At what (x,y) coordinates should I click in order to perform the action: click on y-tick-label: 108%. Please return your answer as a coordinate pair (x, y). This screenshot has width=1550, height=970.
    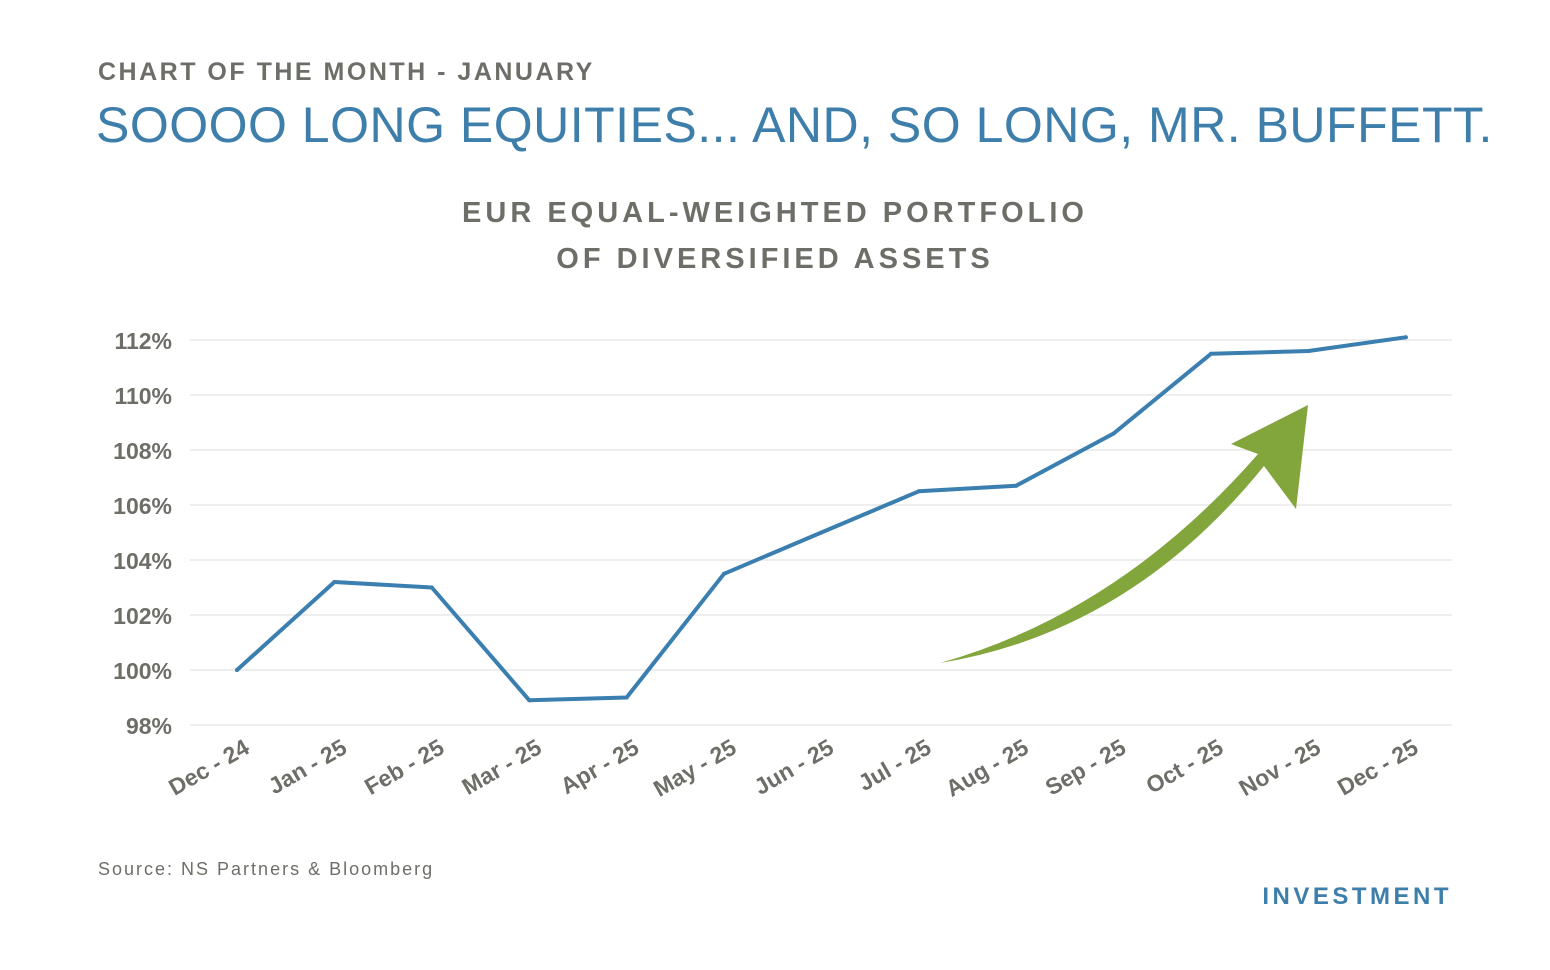
    Looking at the image, I should click on (142, 451).